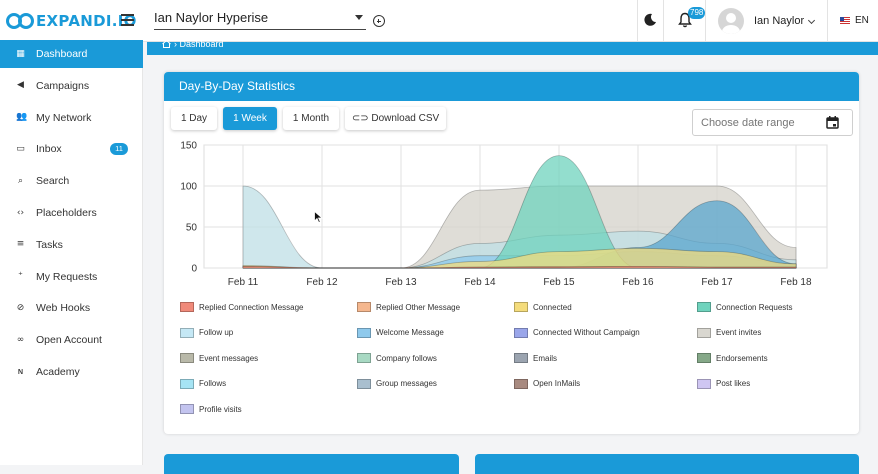 This screenshot has width=878, height=474. What do you see at coordinates (62, 54) in the screenshot?
I see `sidebar-item-label: Dashboard` at bounding box center [62, 54].